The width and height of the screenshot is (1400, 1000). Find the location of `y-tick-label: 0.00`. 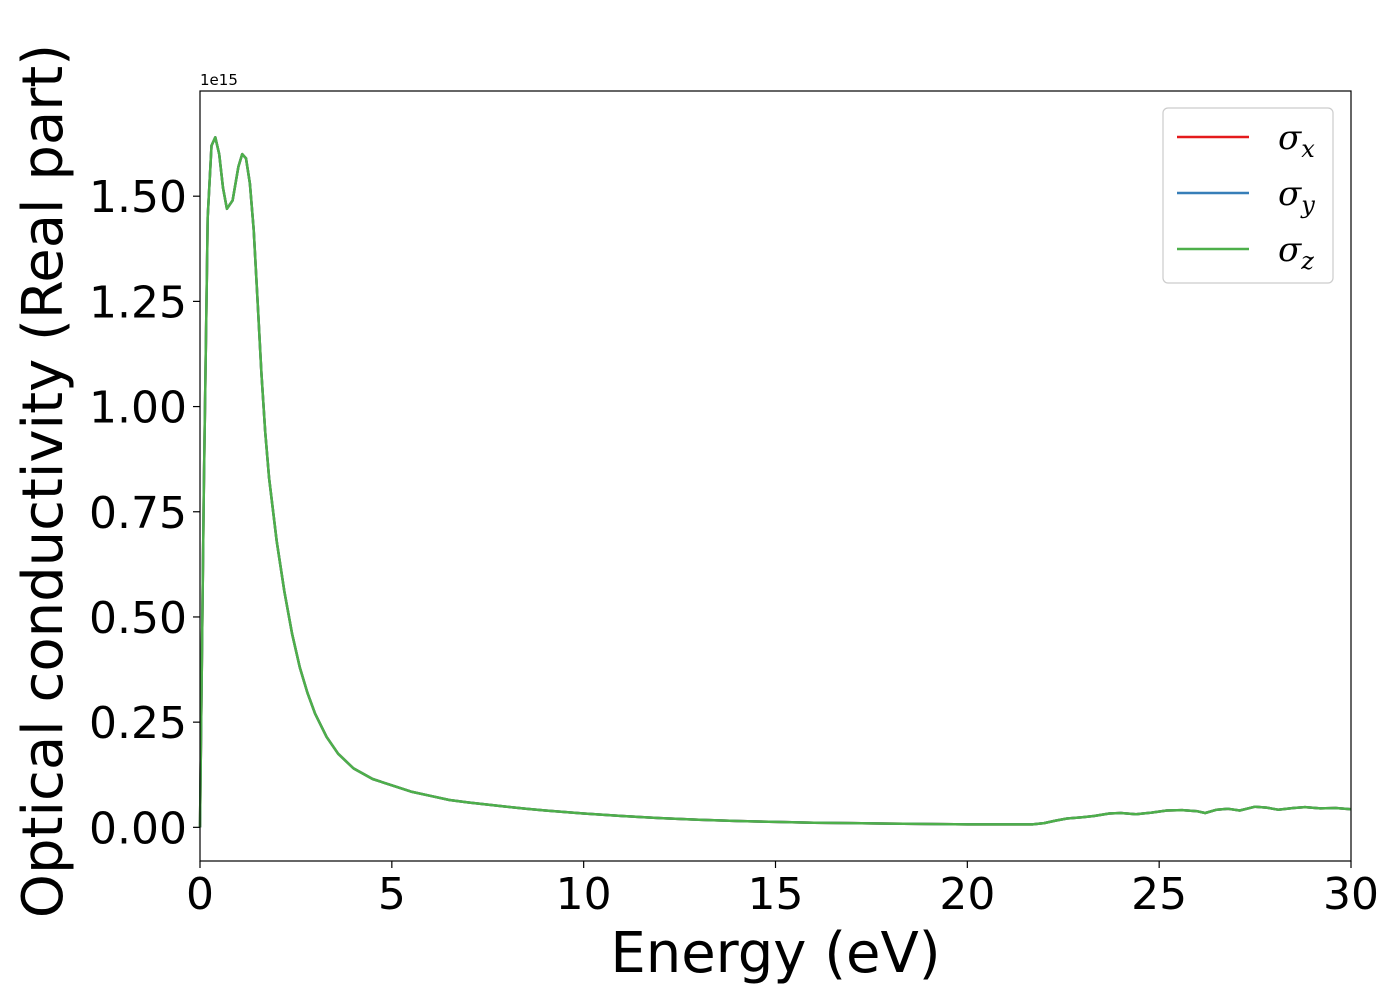

y-tick-label: 0.00 is located at coordinates (138, 828).